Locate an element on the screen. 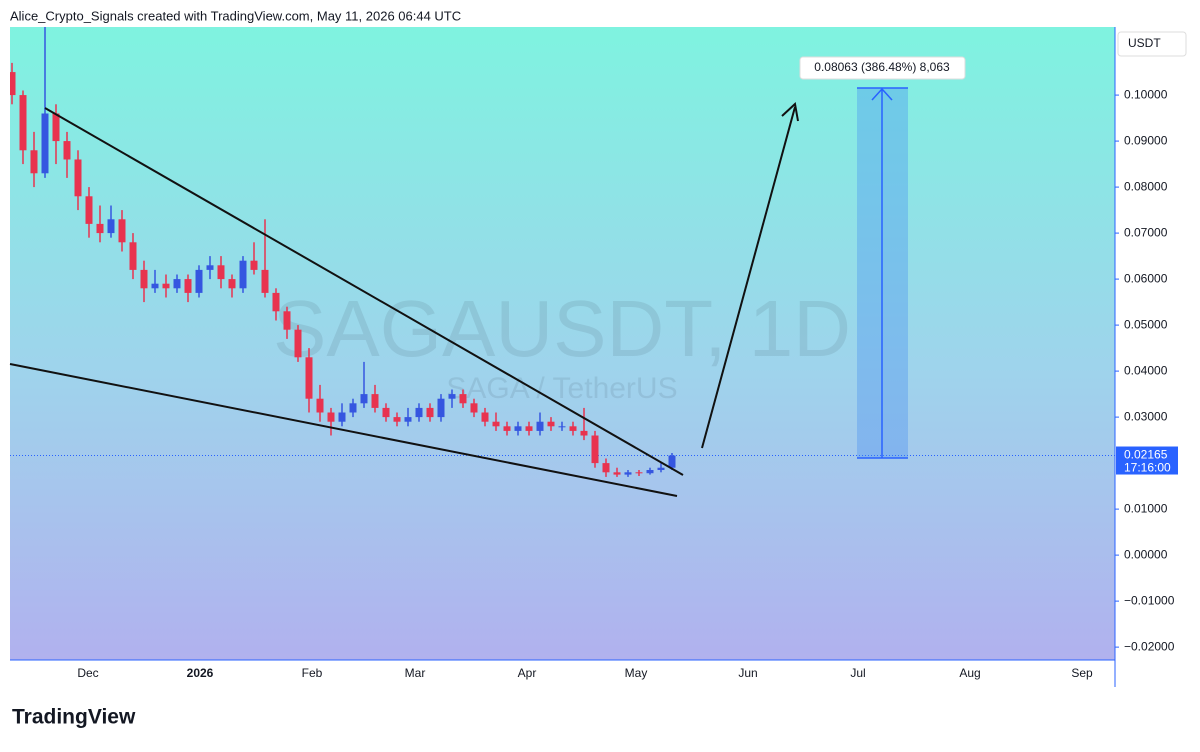 The image size is (1200, 752). price-badge is located at coordinates (1147, 460).